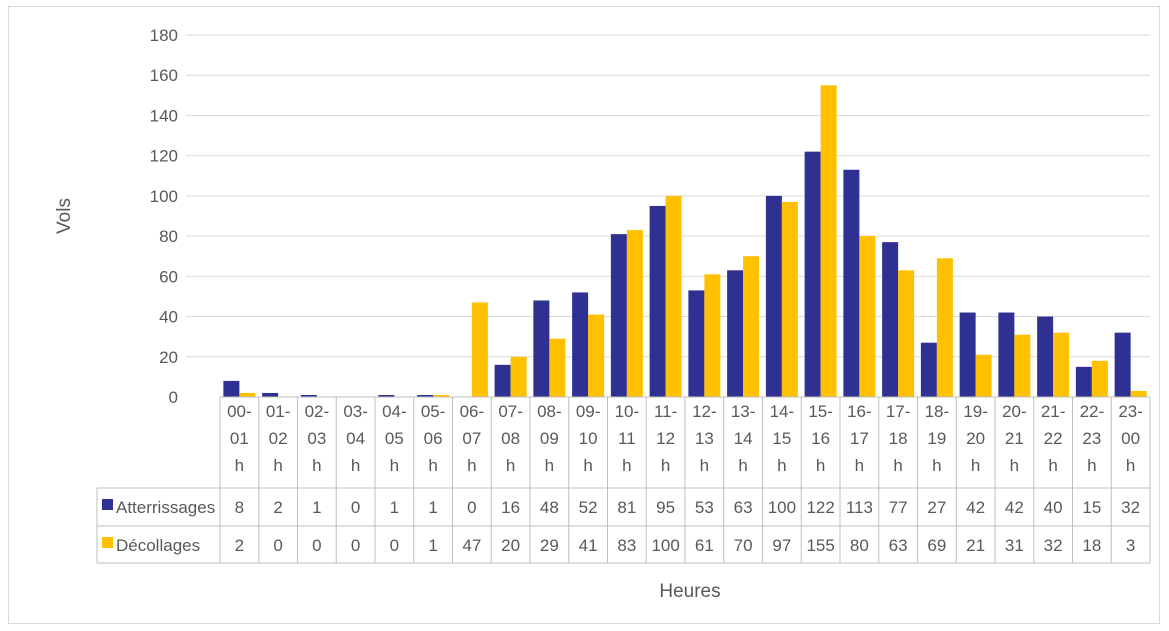  Describe the element at coordinates (549, 411) in the screenshot. I see `category-label: 08-` at that location.